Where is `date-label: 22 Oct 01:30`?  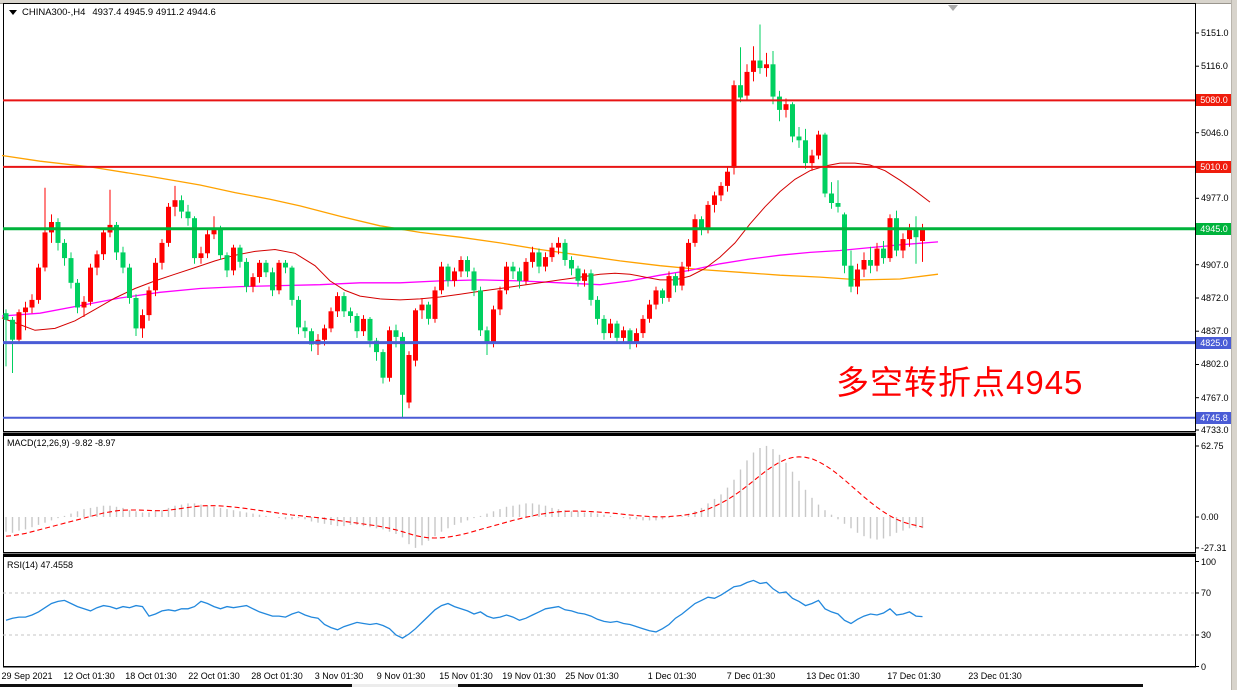
date-label: 22 Oct 01:30 is located at coordinates (214, 676).